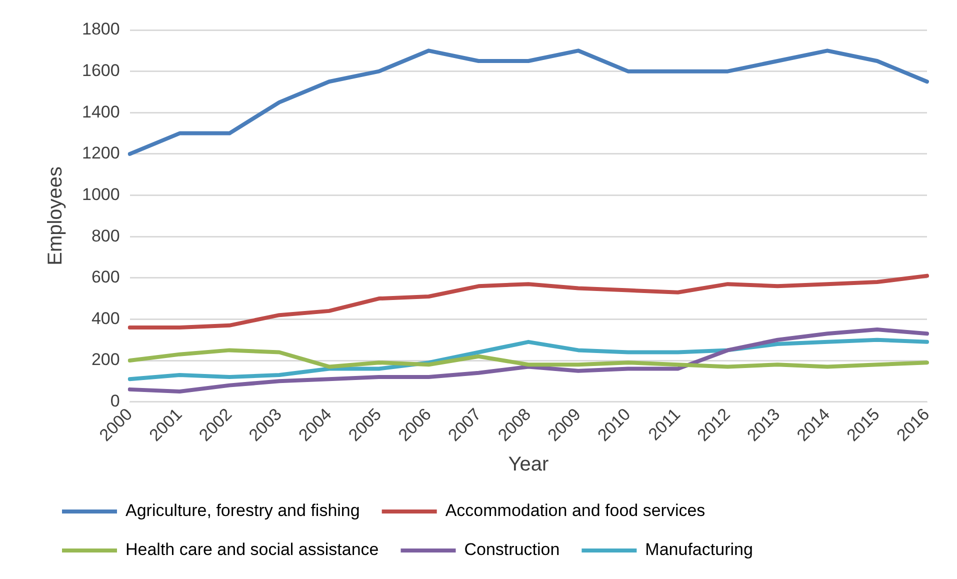 The width and height of the screenshot is (957, 579). Describe the element at coordinates (101, 112) in the screenshot. I see `y-tick-label: 1400` at that location.